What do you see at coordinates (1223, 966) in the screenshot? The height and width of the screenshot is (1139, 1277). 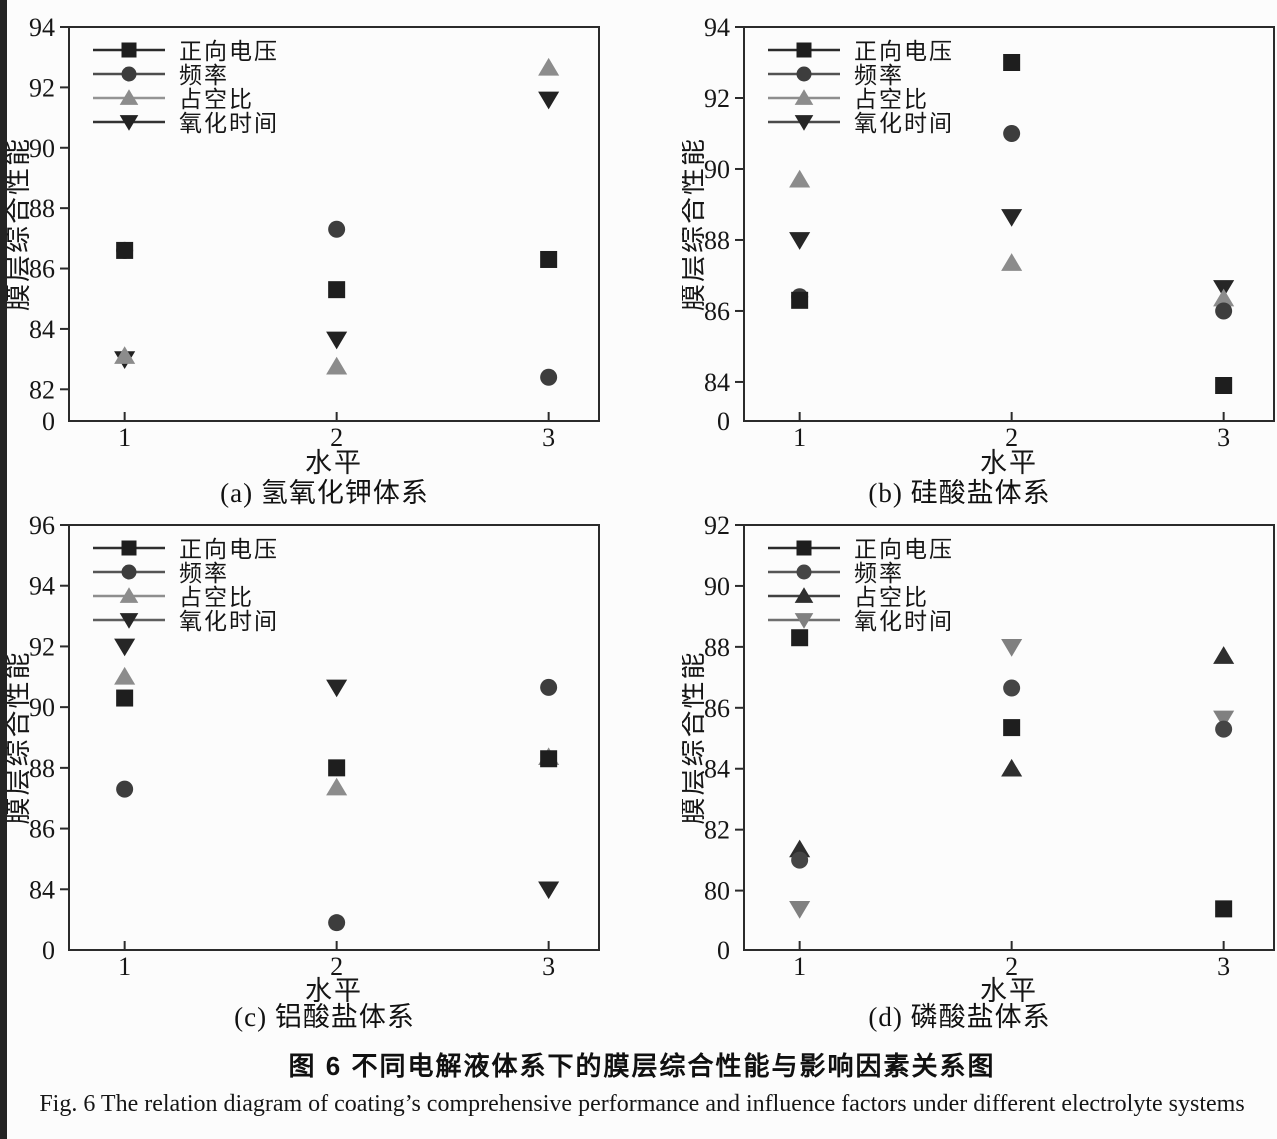 I see `x-tick-label: 3` at bounding box center [1223, 966].